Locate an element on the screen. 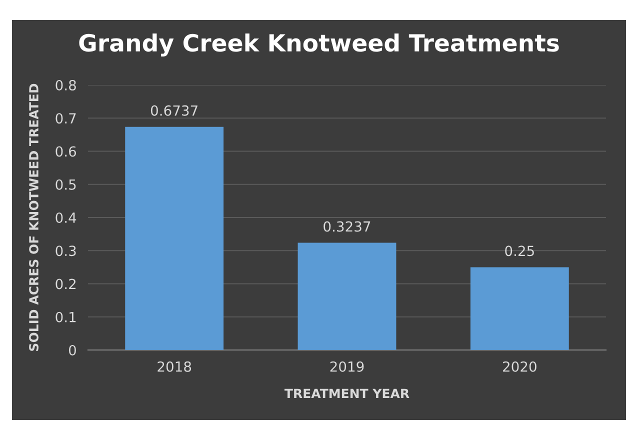  y-tick-label: 0.2 is located at coordinates (66, 284).